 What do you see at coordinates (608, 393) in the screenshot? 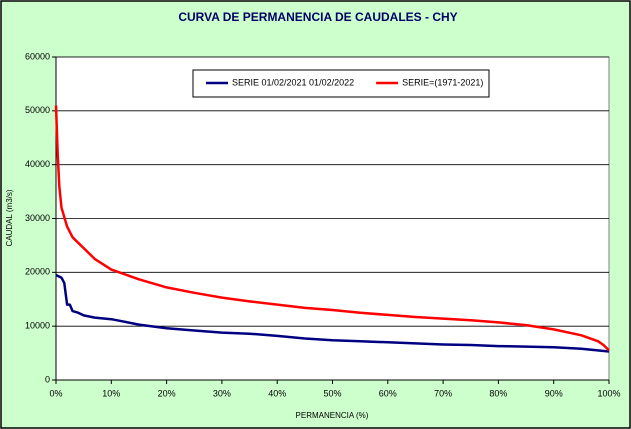
I see `x-tick-label: 100%` at bounding box center [608, 393].